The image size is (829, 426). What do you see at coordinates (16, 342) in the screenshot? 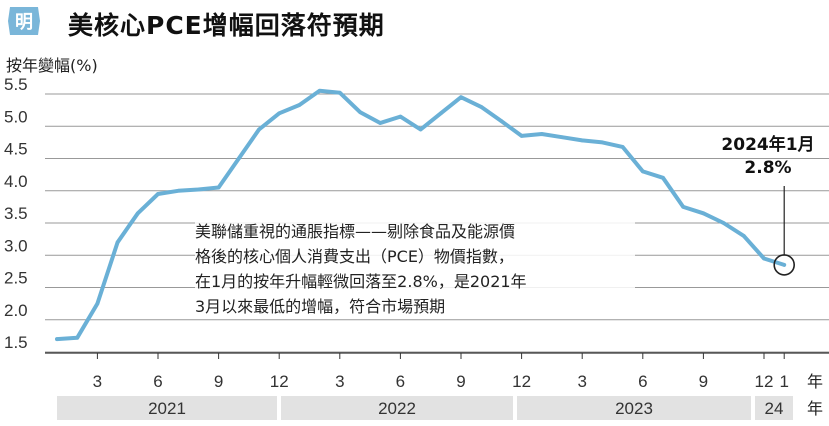
I see `y-tick-label: 1.5` at bounding box center [16, 342].